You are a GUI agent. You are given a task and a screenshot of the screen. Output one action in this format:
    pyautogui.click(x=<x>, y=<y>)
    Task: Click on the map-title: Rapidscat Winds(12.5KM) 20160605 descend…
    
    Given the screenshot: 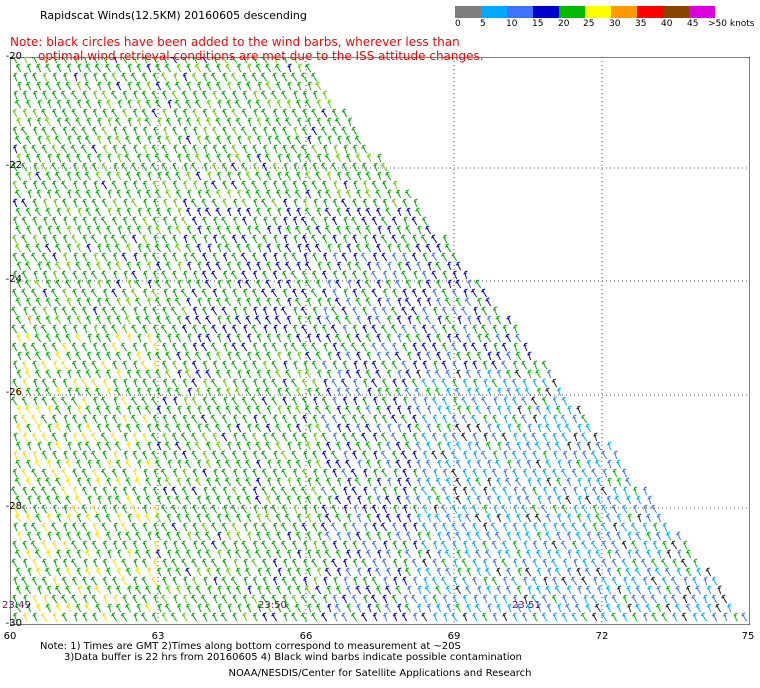 What is the action you would take?
    pyautogui.click(x=173, y=15)
    